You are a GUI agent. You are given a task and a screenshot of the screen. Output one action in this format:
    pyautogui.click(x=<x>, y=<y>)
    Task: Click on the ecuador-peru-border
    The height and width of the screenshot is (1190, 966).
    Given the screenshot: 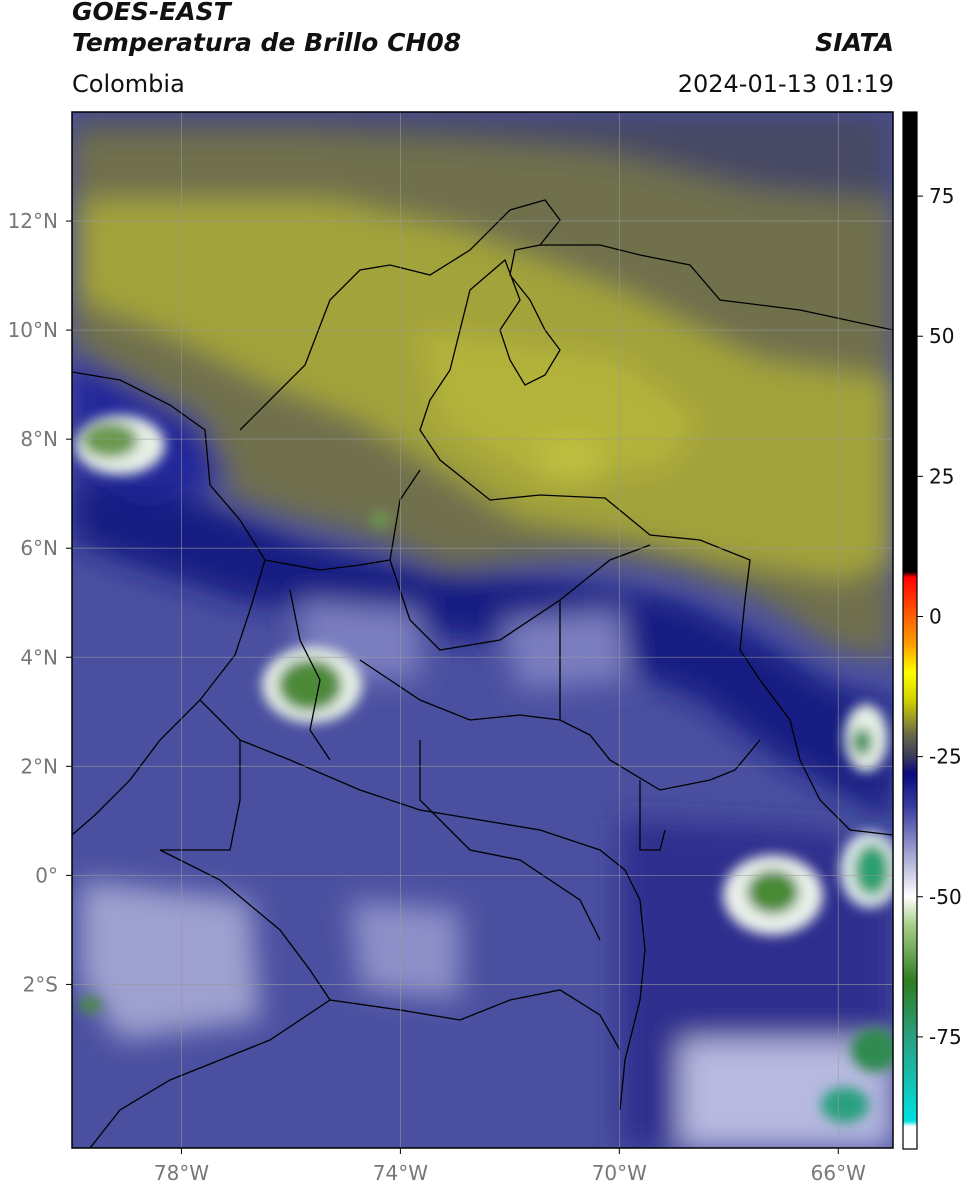 What is the action you would take?
    pyautogui.click(x=210, y=998)
    